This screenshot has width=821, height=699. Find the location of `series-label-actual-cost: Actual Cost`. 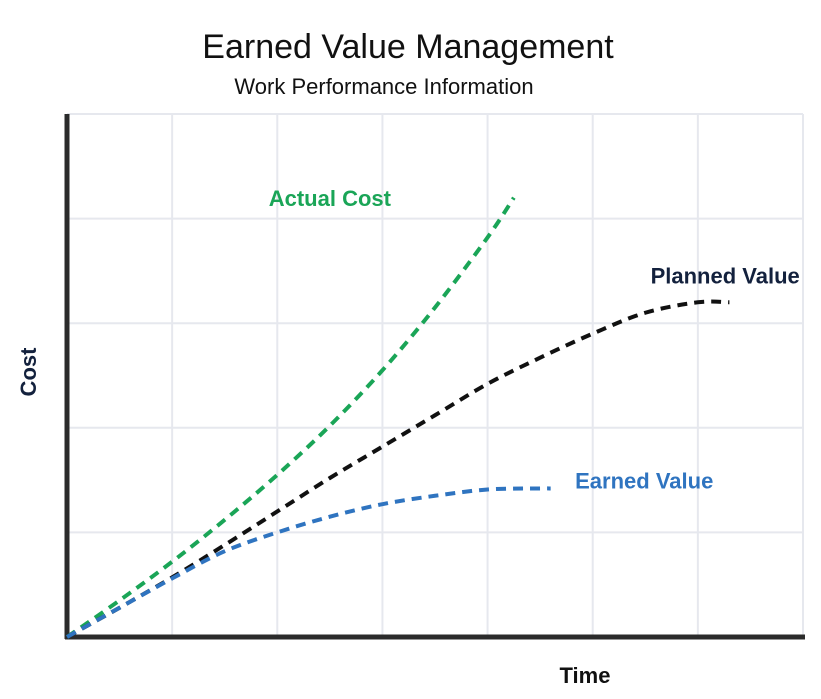

series-label-actual-cost: Actual Cost is located at coordinates (330, 198).